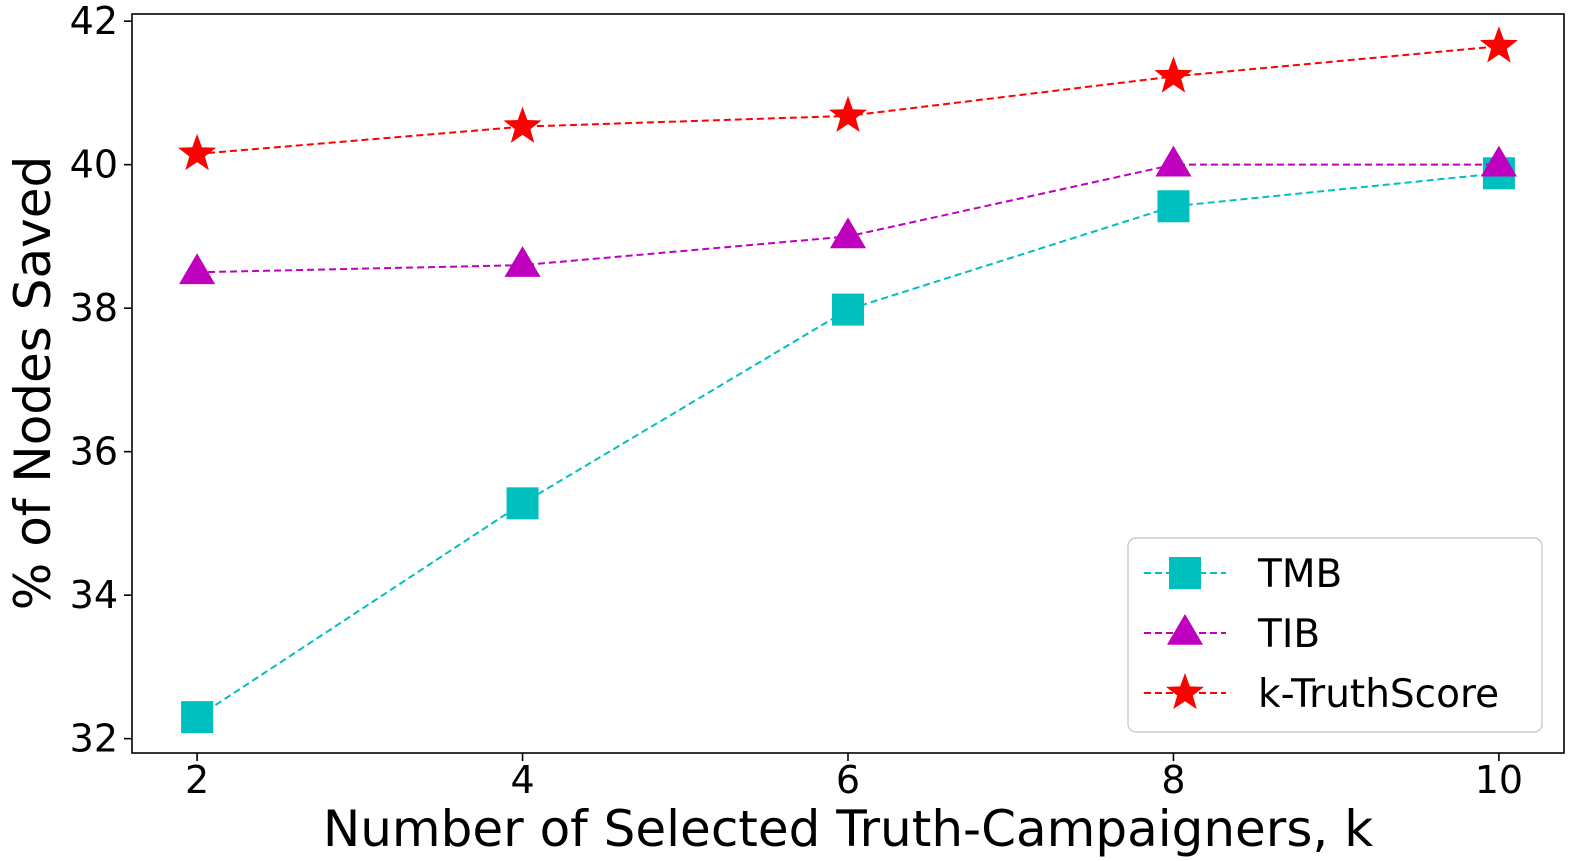 The image size is (1571, 861). Describe the element at coordinates (1243, 574) in the screenshot. I see `legend-item: TMB` at that location.